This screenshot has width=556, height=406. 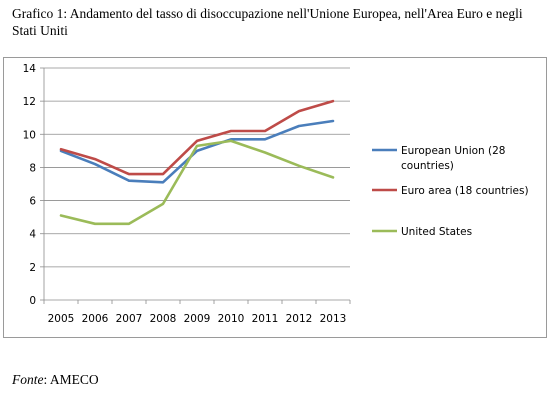 What do you see at coordinates (436, 232) in the screenshot?
I see `legend-label: United States` at bounding box center [436, 232].